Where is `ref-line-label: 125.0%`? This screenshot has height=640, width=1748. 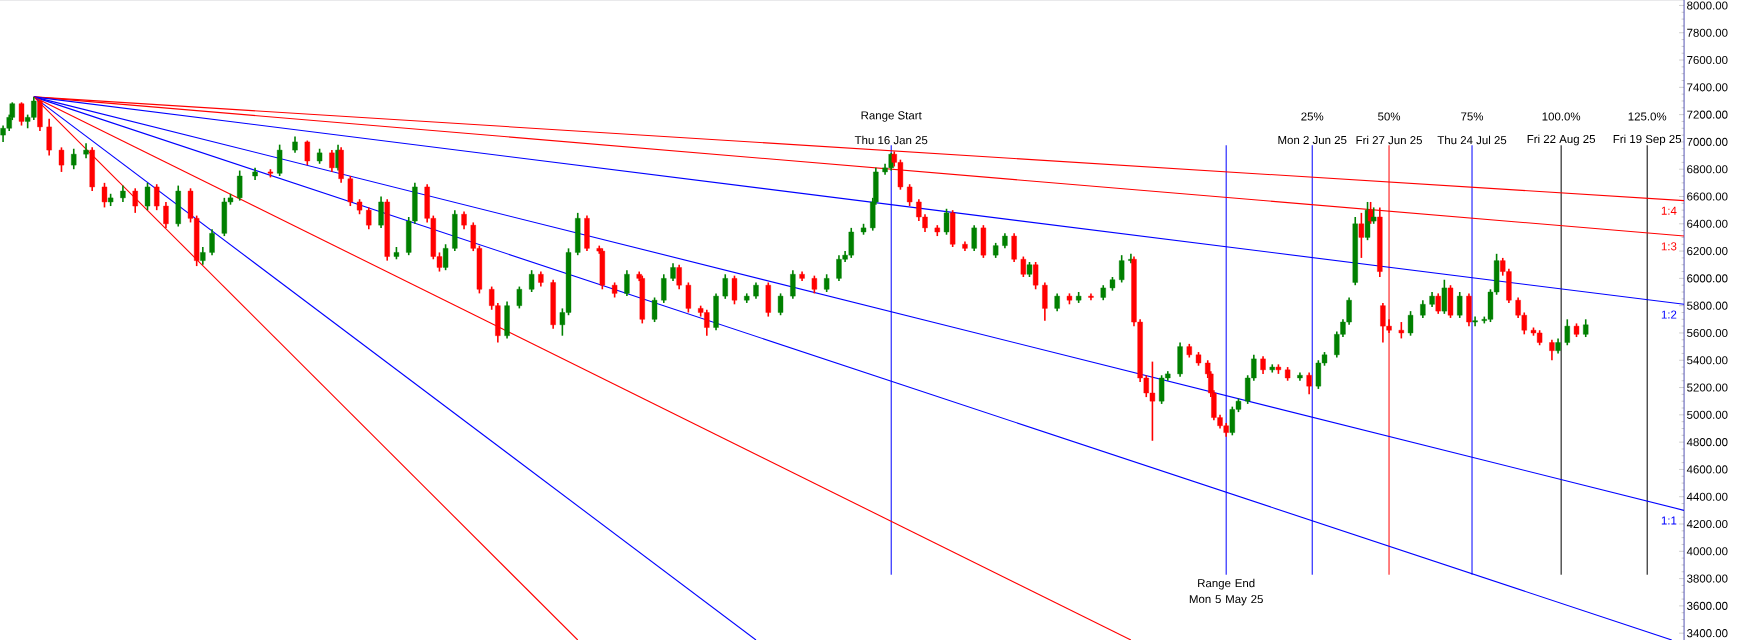
ref-line-label: 125.0% is located at coordinates (1647, 116).